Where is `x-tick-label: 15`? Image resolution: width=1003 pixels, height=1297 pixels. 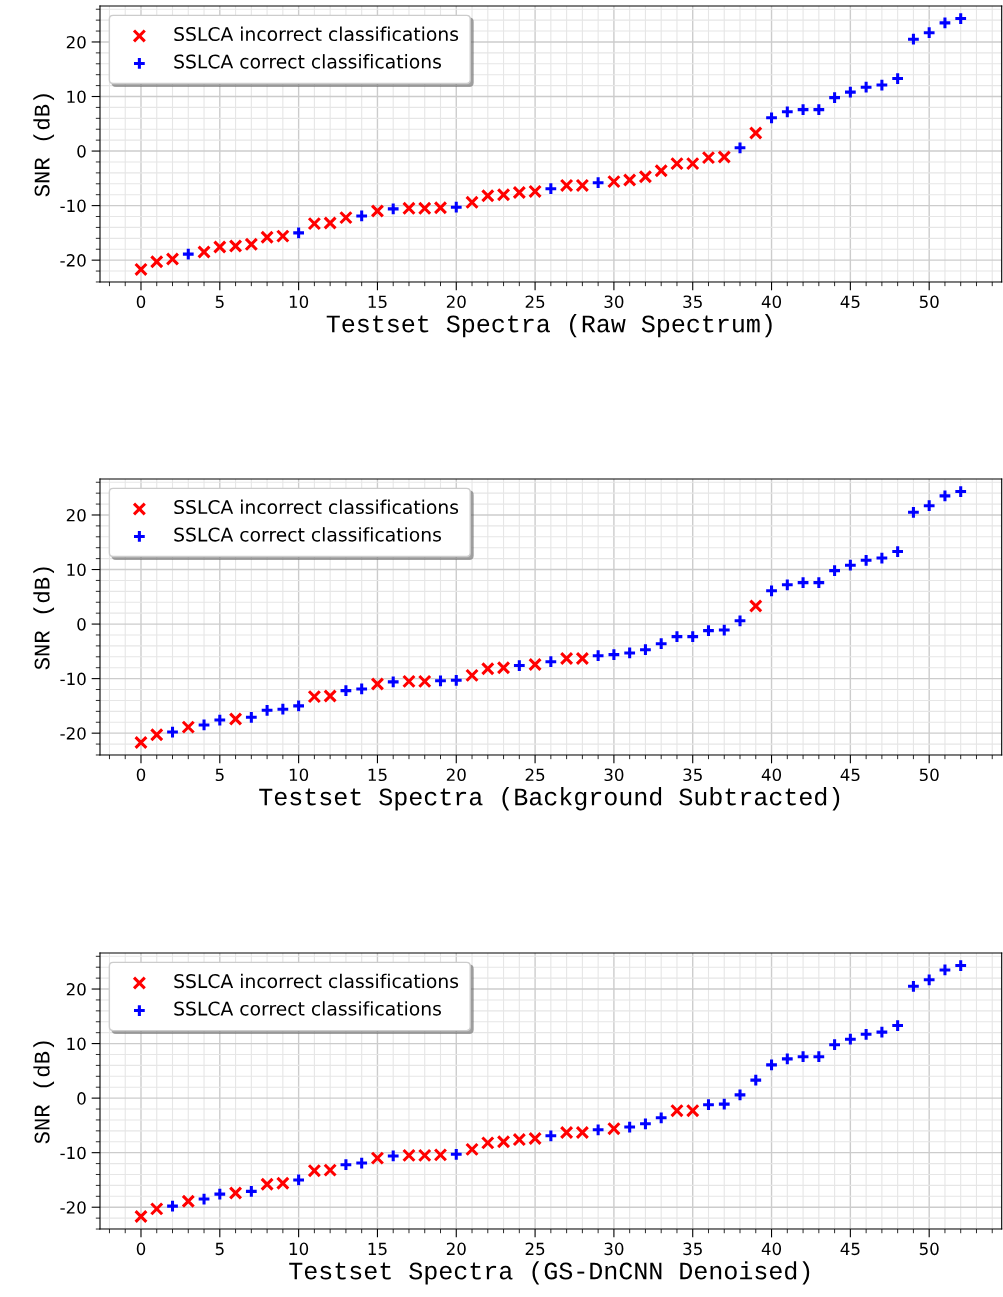 x-tick-label: 15 is located at coordinates (377, 775).